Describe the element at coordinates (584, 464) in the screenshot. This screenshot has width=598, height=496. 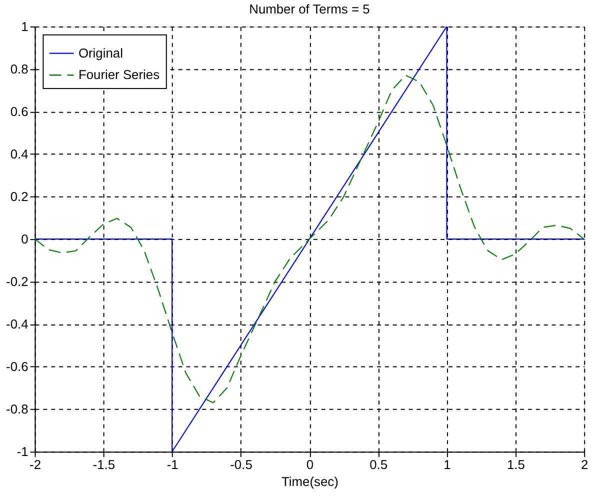
I see `x-tick-label: 2` at that location.